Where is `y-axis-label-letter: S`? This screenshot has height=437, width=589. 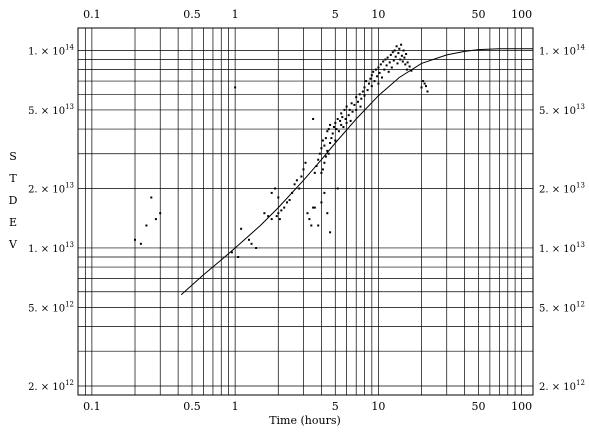 y-axis-label-letter: S is located at coordinates (13, 156).